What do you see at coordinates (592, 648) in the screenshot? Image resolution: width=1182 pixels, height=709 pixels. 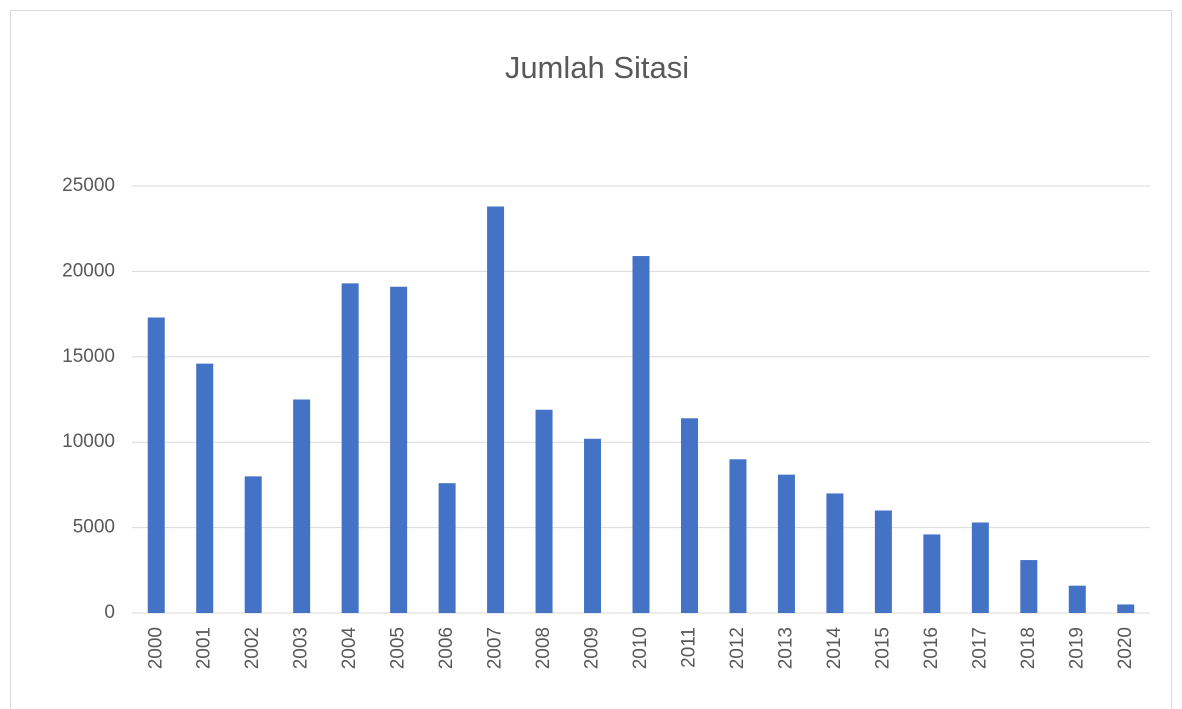 I see `x-tick-label: 2009` at bounding box center [592, 648].